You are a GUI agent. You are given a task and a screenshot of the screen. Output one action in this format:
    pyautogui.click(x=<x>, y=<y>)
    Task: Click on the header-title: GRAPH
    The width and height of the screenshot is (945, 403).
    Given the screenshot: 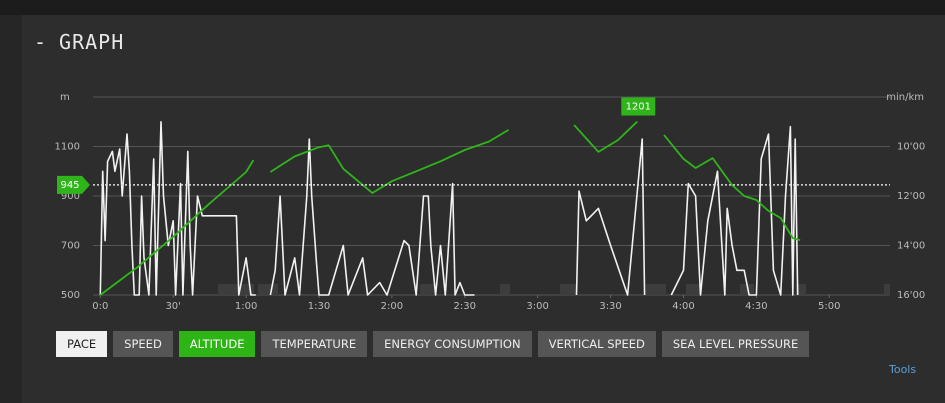 What is the action you would take?
    pyautogui.click(x=92, y=42)
    